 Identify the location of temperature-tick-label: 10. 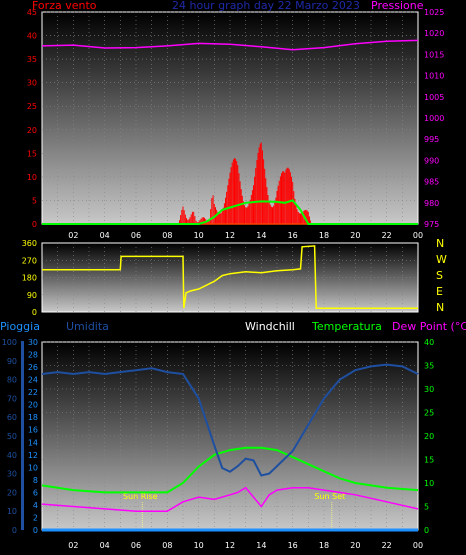
(429, 483).